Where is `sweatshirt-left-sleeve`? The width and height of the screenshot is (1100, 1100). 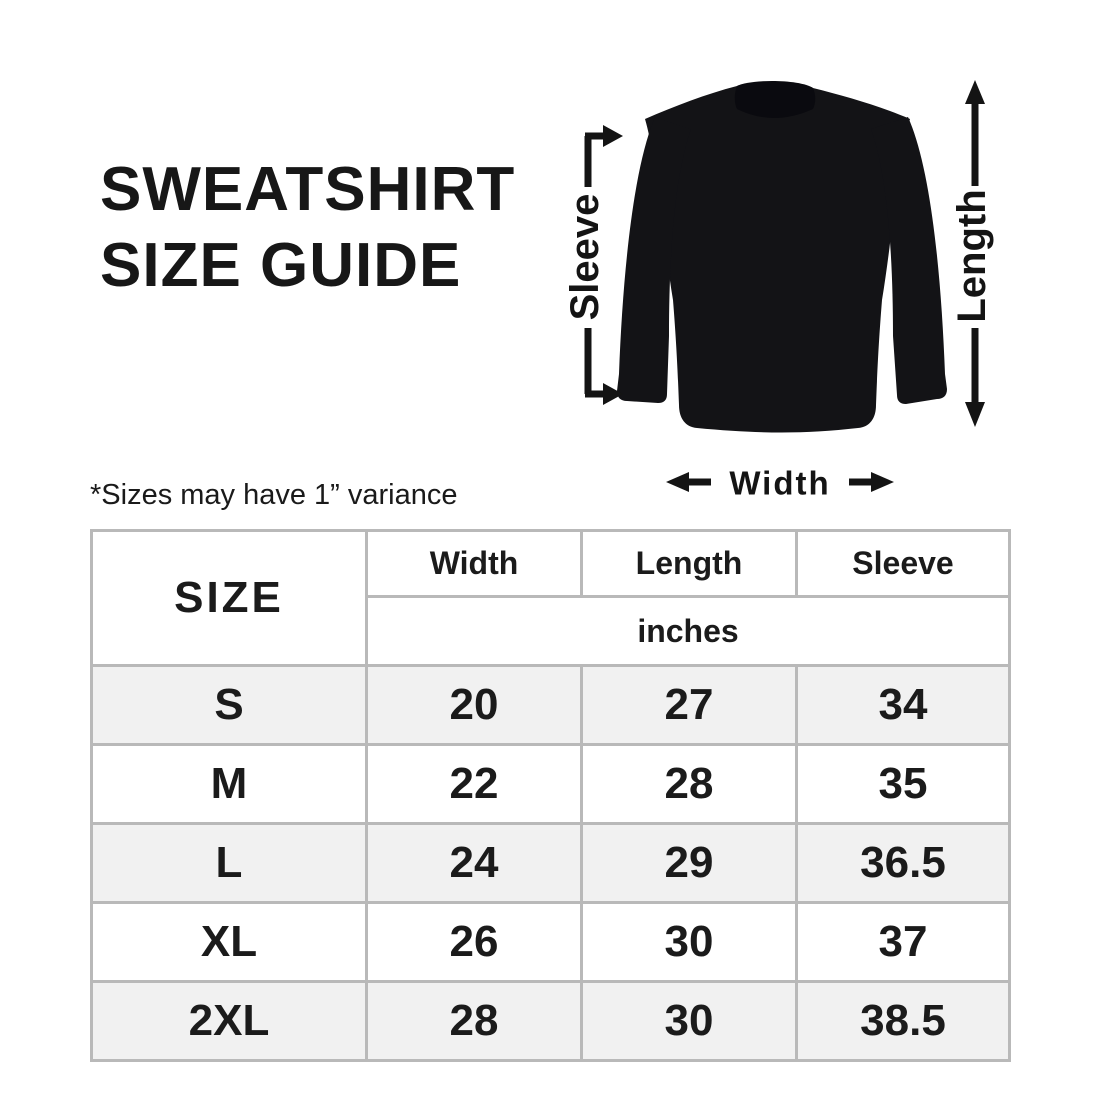
sweatshirt-left-sleeve is located at coordinates (654, 260).